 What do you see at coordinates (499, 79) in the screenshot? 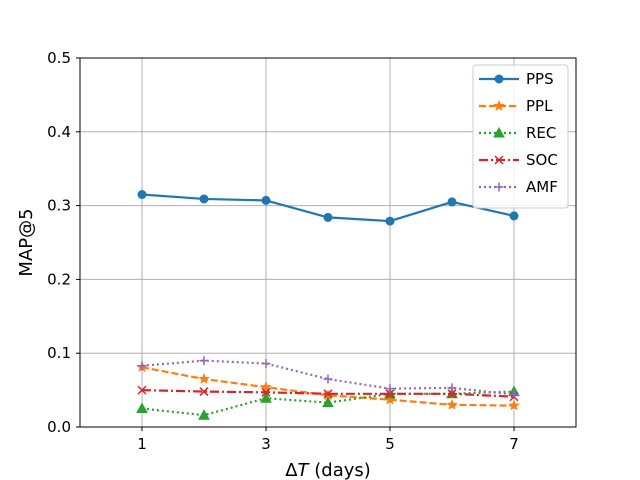
I see `legend-marker-pps` at bounding box center [499, 79].